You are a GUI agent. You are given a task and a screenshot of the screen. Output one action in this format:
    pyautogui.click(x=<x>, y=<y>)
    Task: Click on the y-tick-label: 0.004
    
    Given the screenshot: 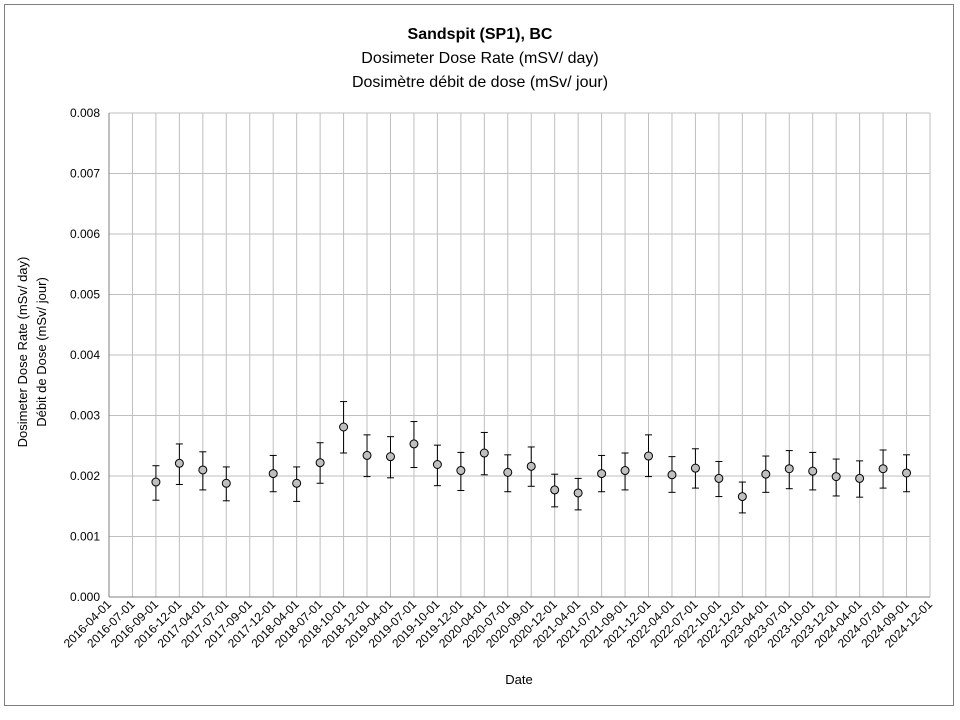 What is the action you would take?
    pyautogui.click(x=85, y=355)
    